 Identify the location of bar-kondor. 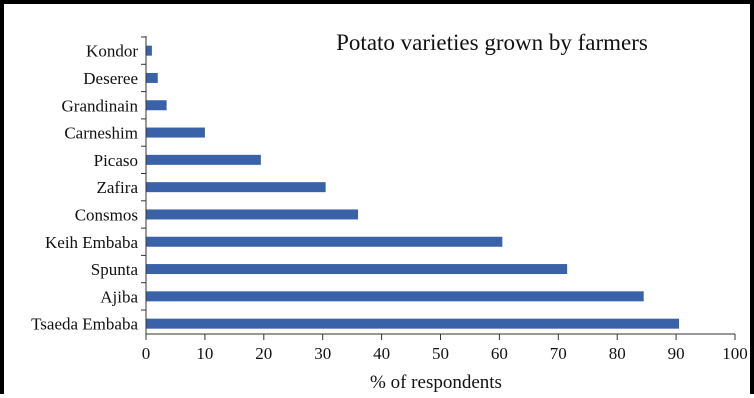
(149, 50).